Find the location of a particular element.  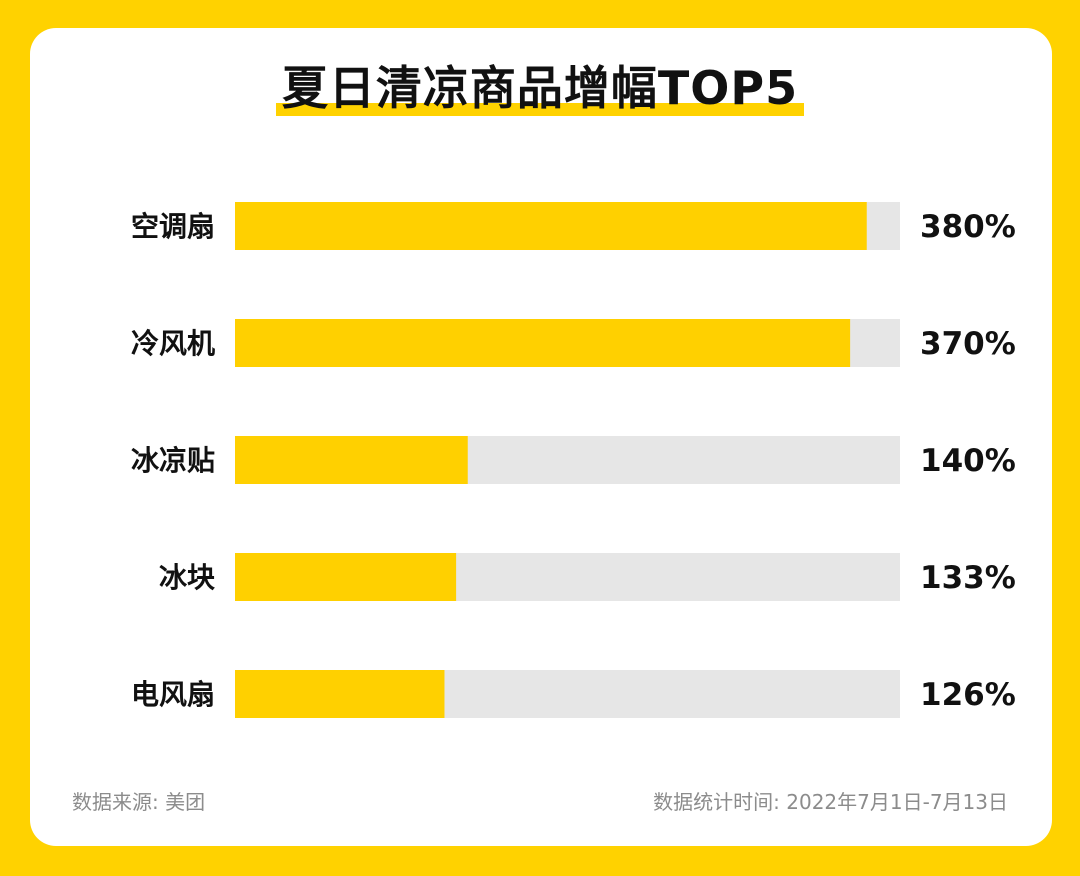

chart-title-text: 夏日清凉商品增幅TOP5 is located at coordinates (540, 88).